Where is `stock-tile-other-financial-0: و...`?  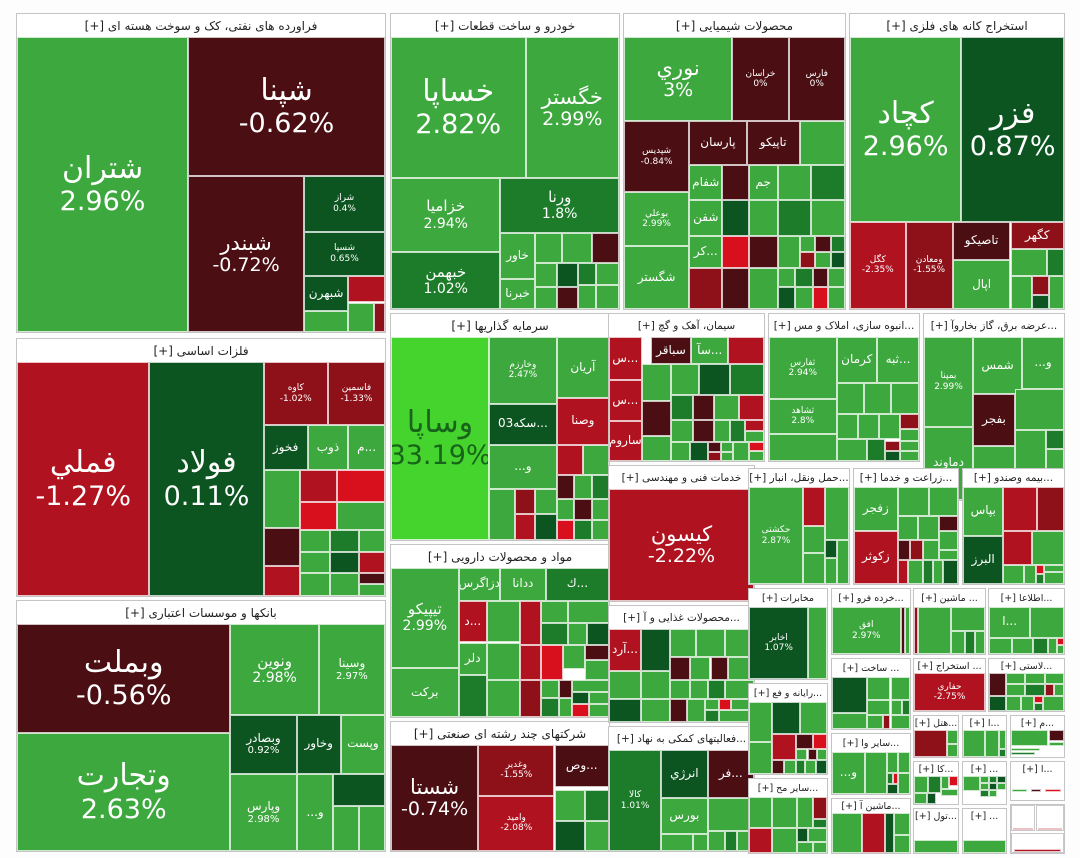
stock-tile-other-financial-0: و... is located at coordinates (848, 773).